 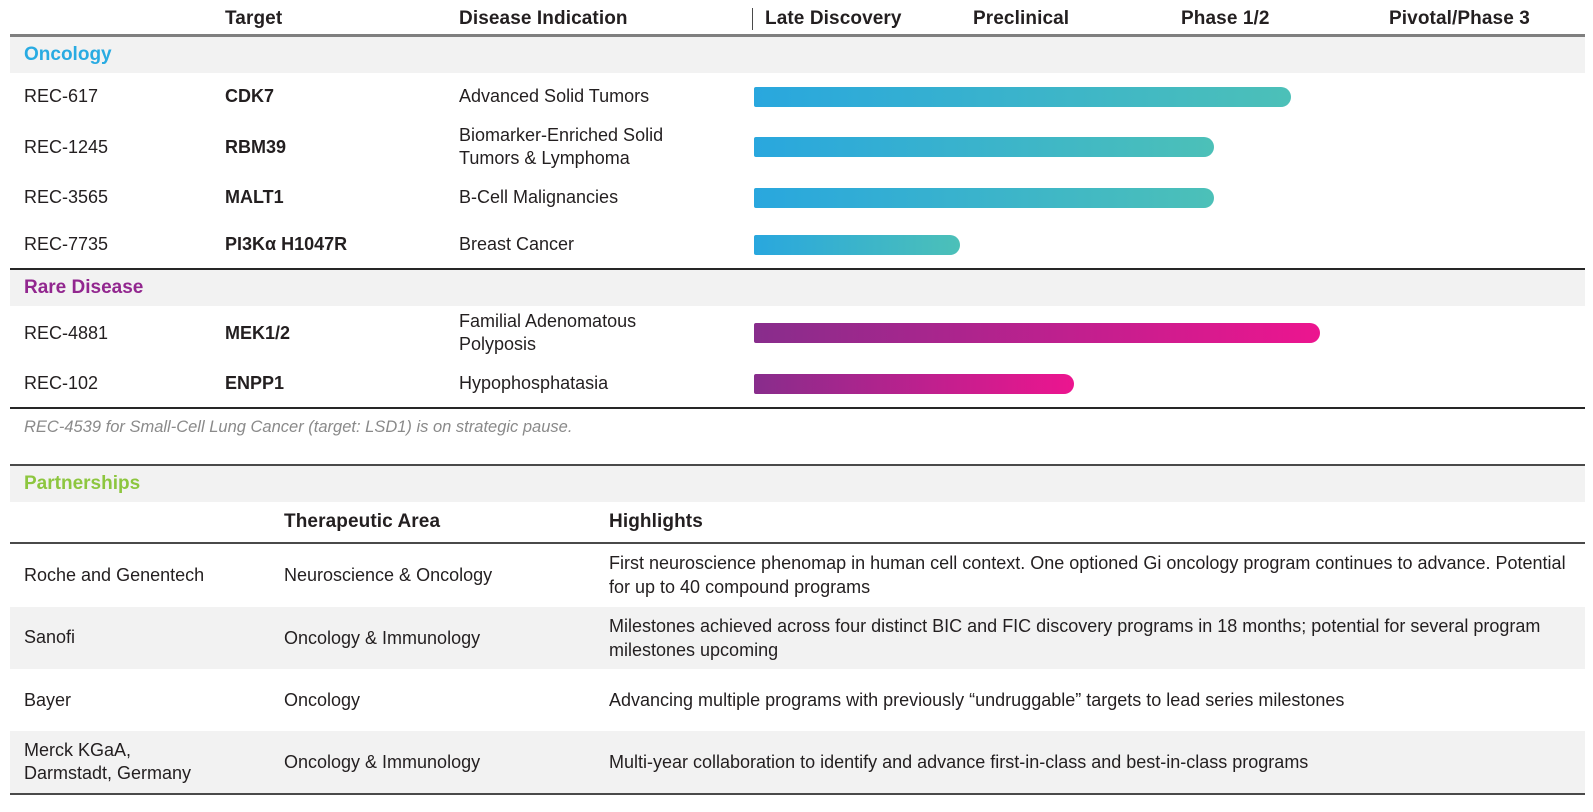 I want to click on partner-name-text: Bayer, so click(x=48, y=699).